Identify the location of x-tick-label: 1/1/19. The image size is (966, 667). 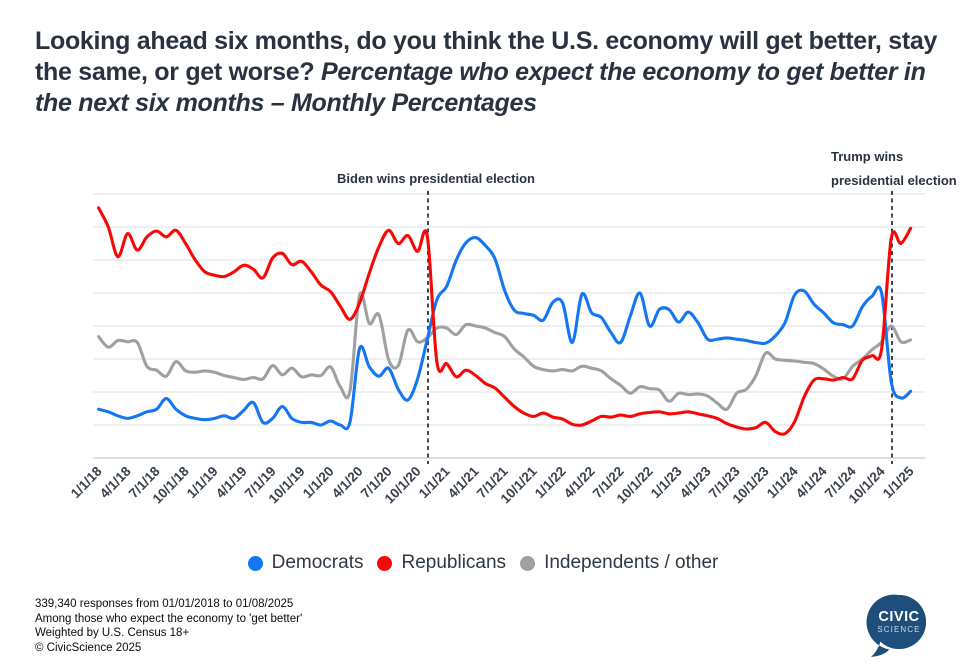
(202, 482).